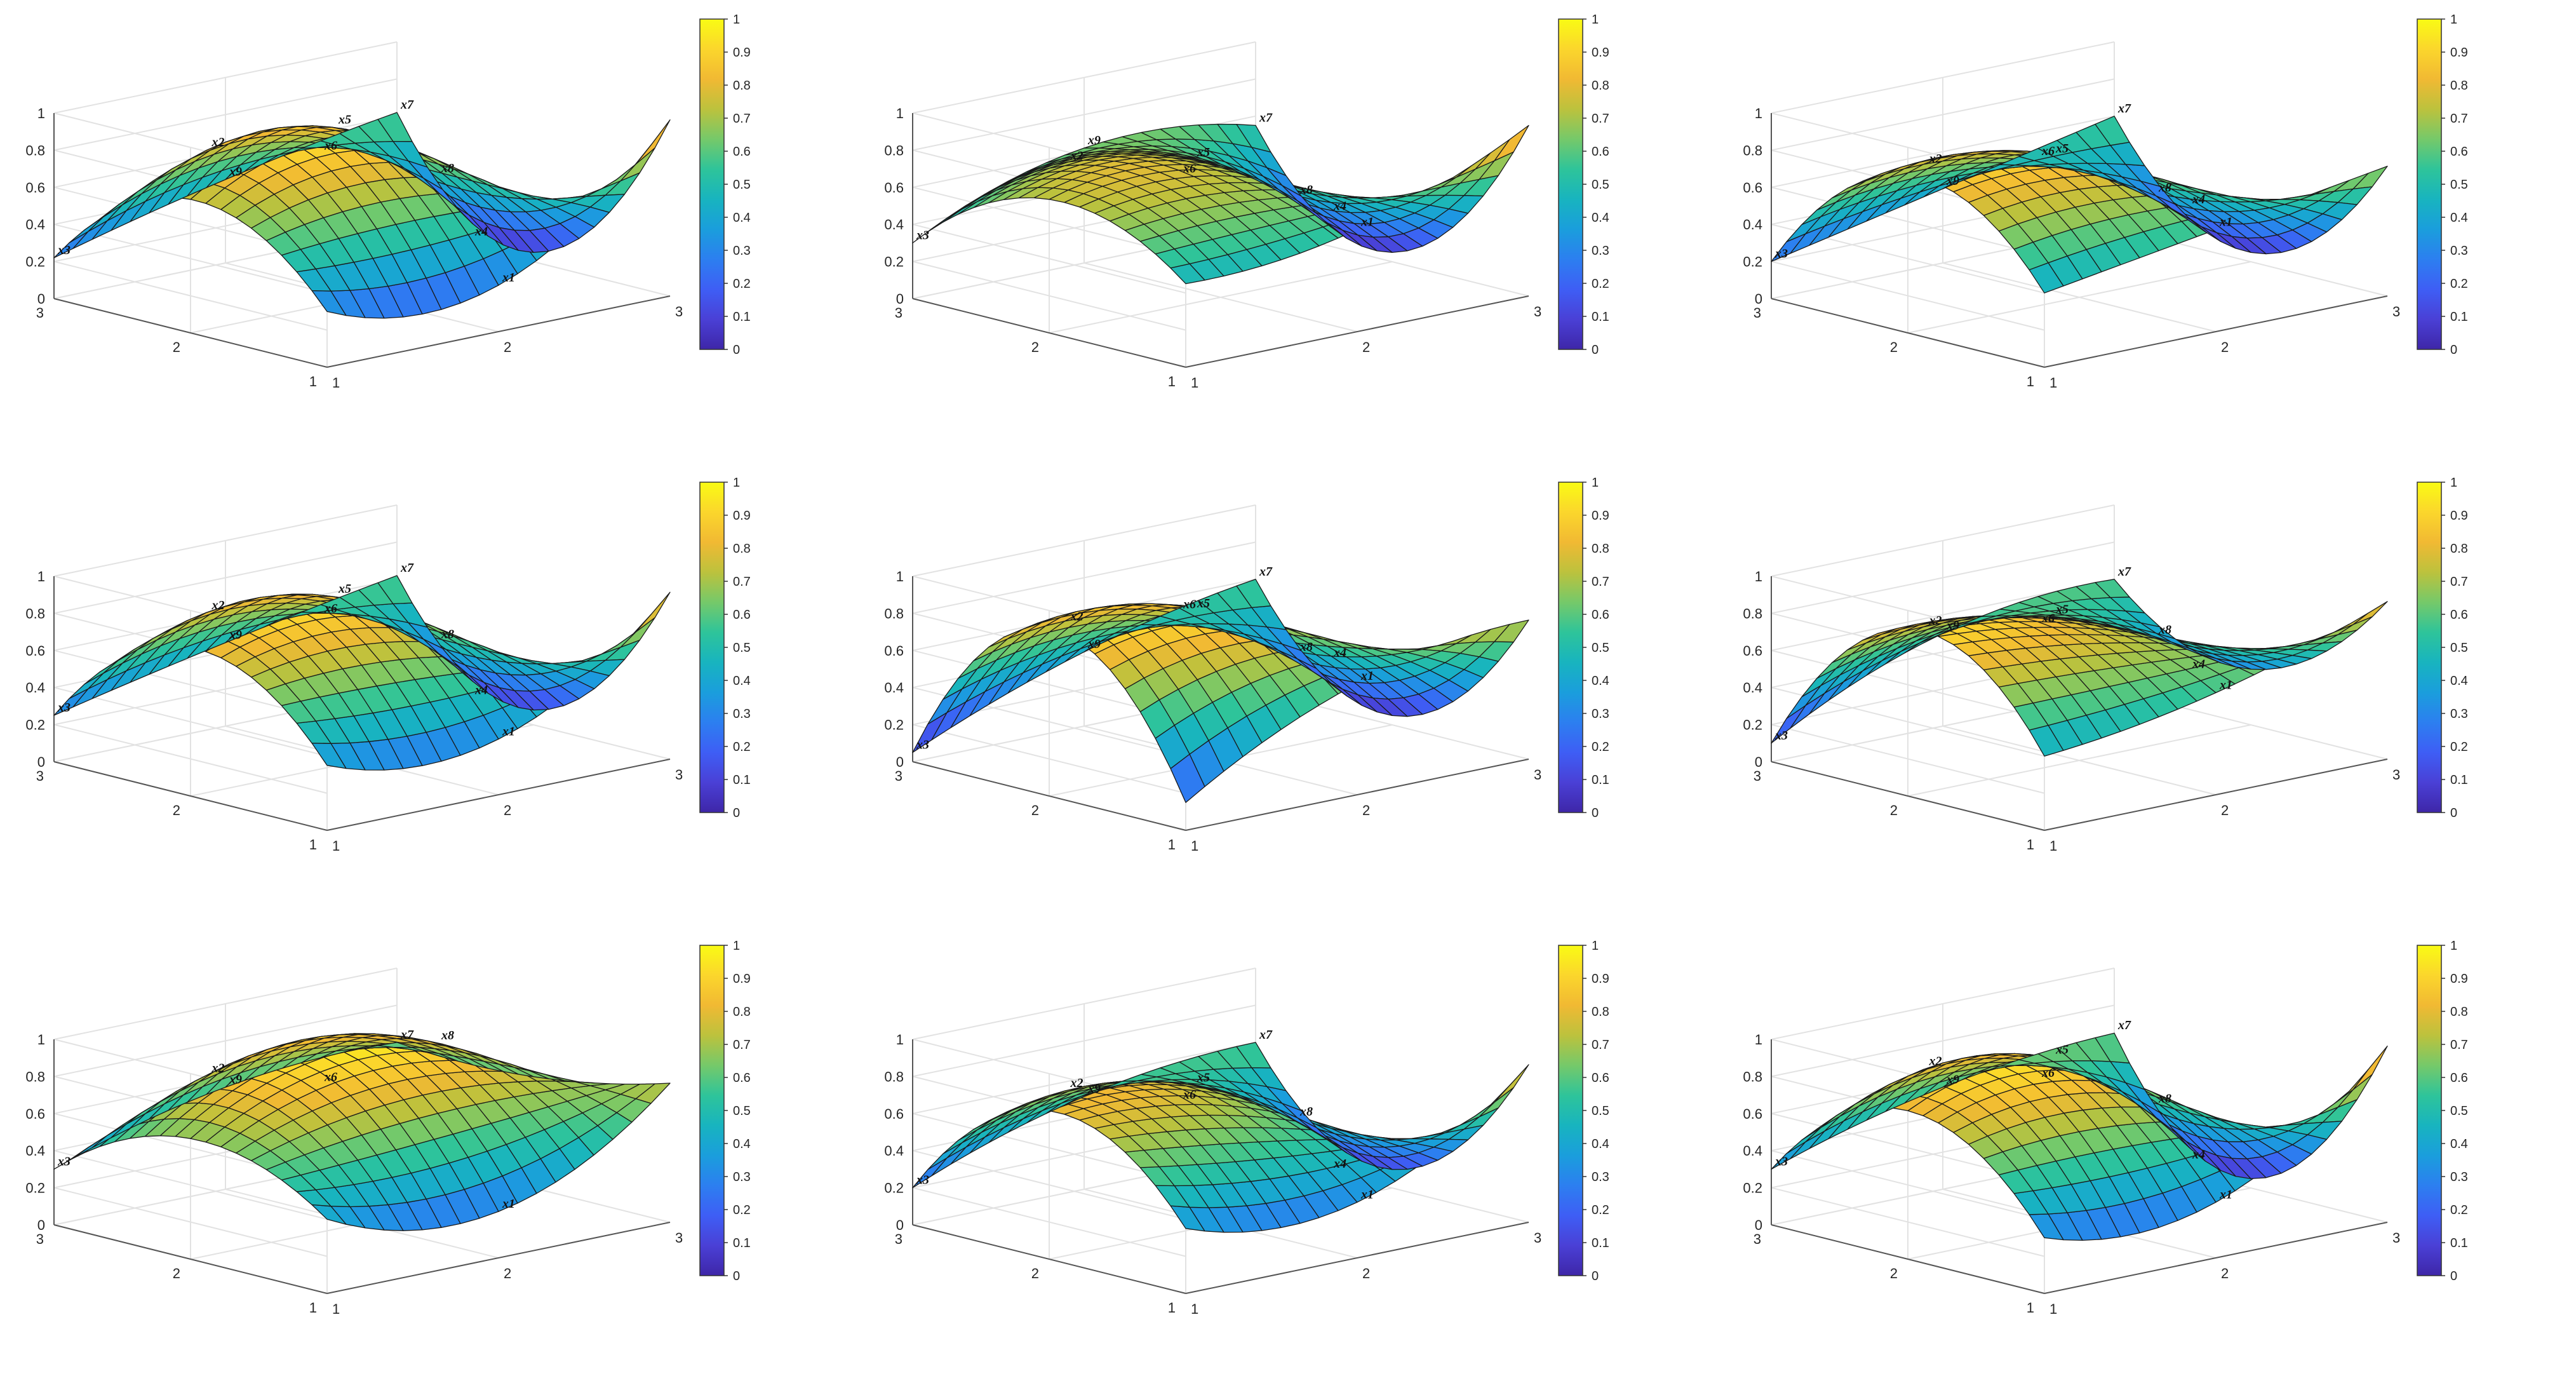  What do you see at coordinates (481, 690) in the screenshot?
I see `node-label-x4: x4` at bounding box center [481, 690].